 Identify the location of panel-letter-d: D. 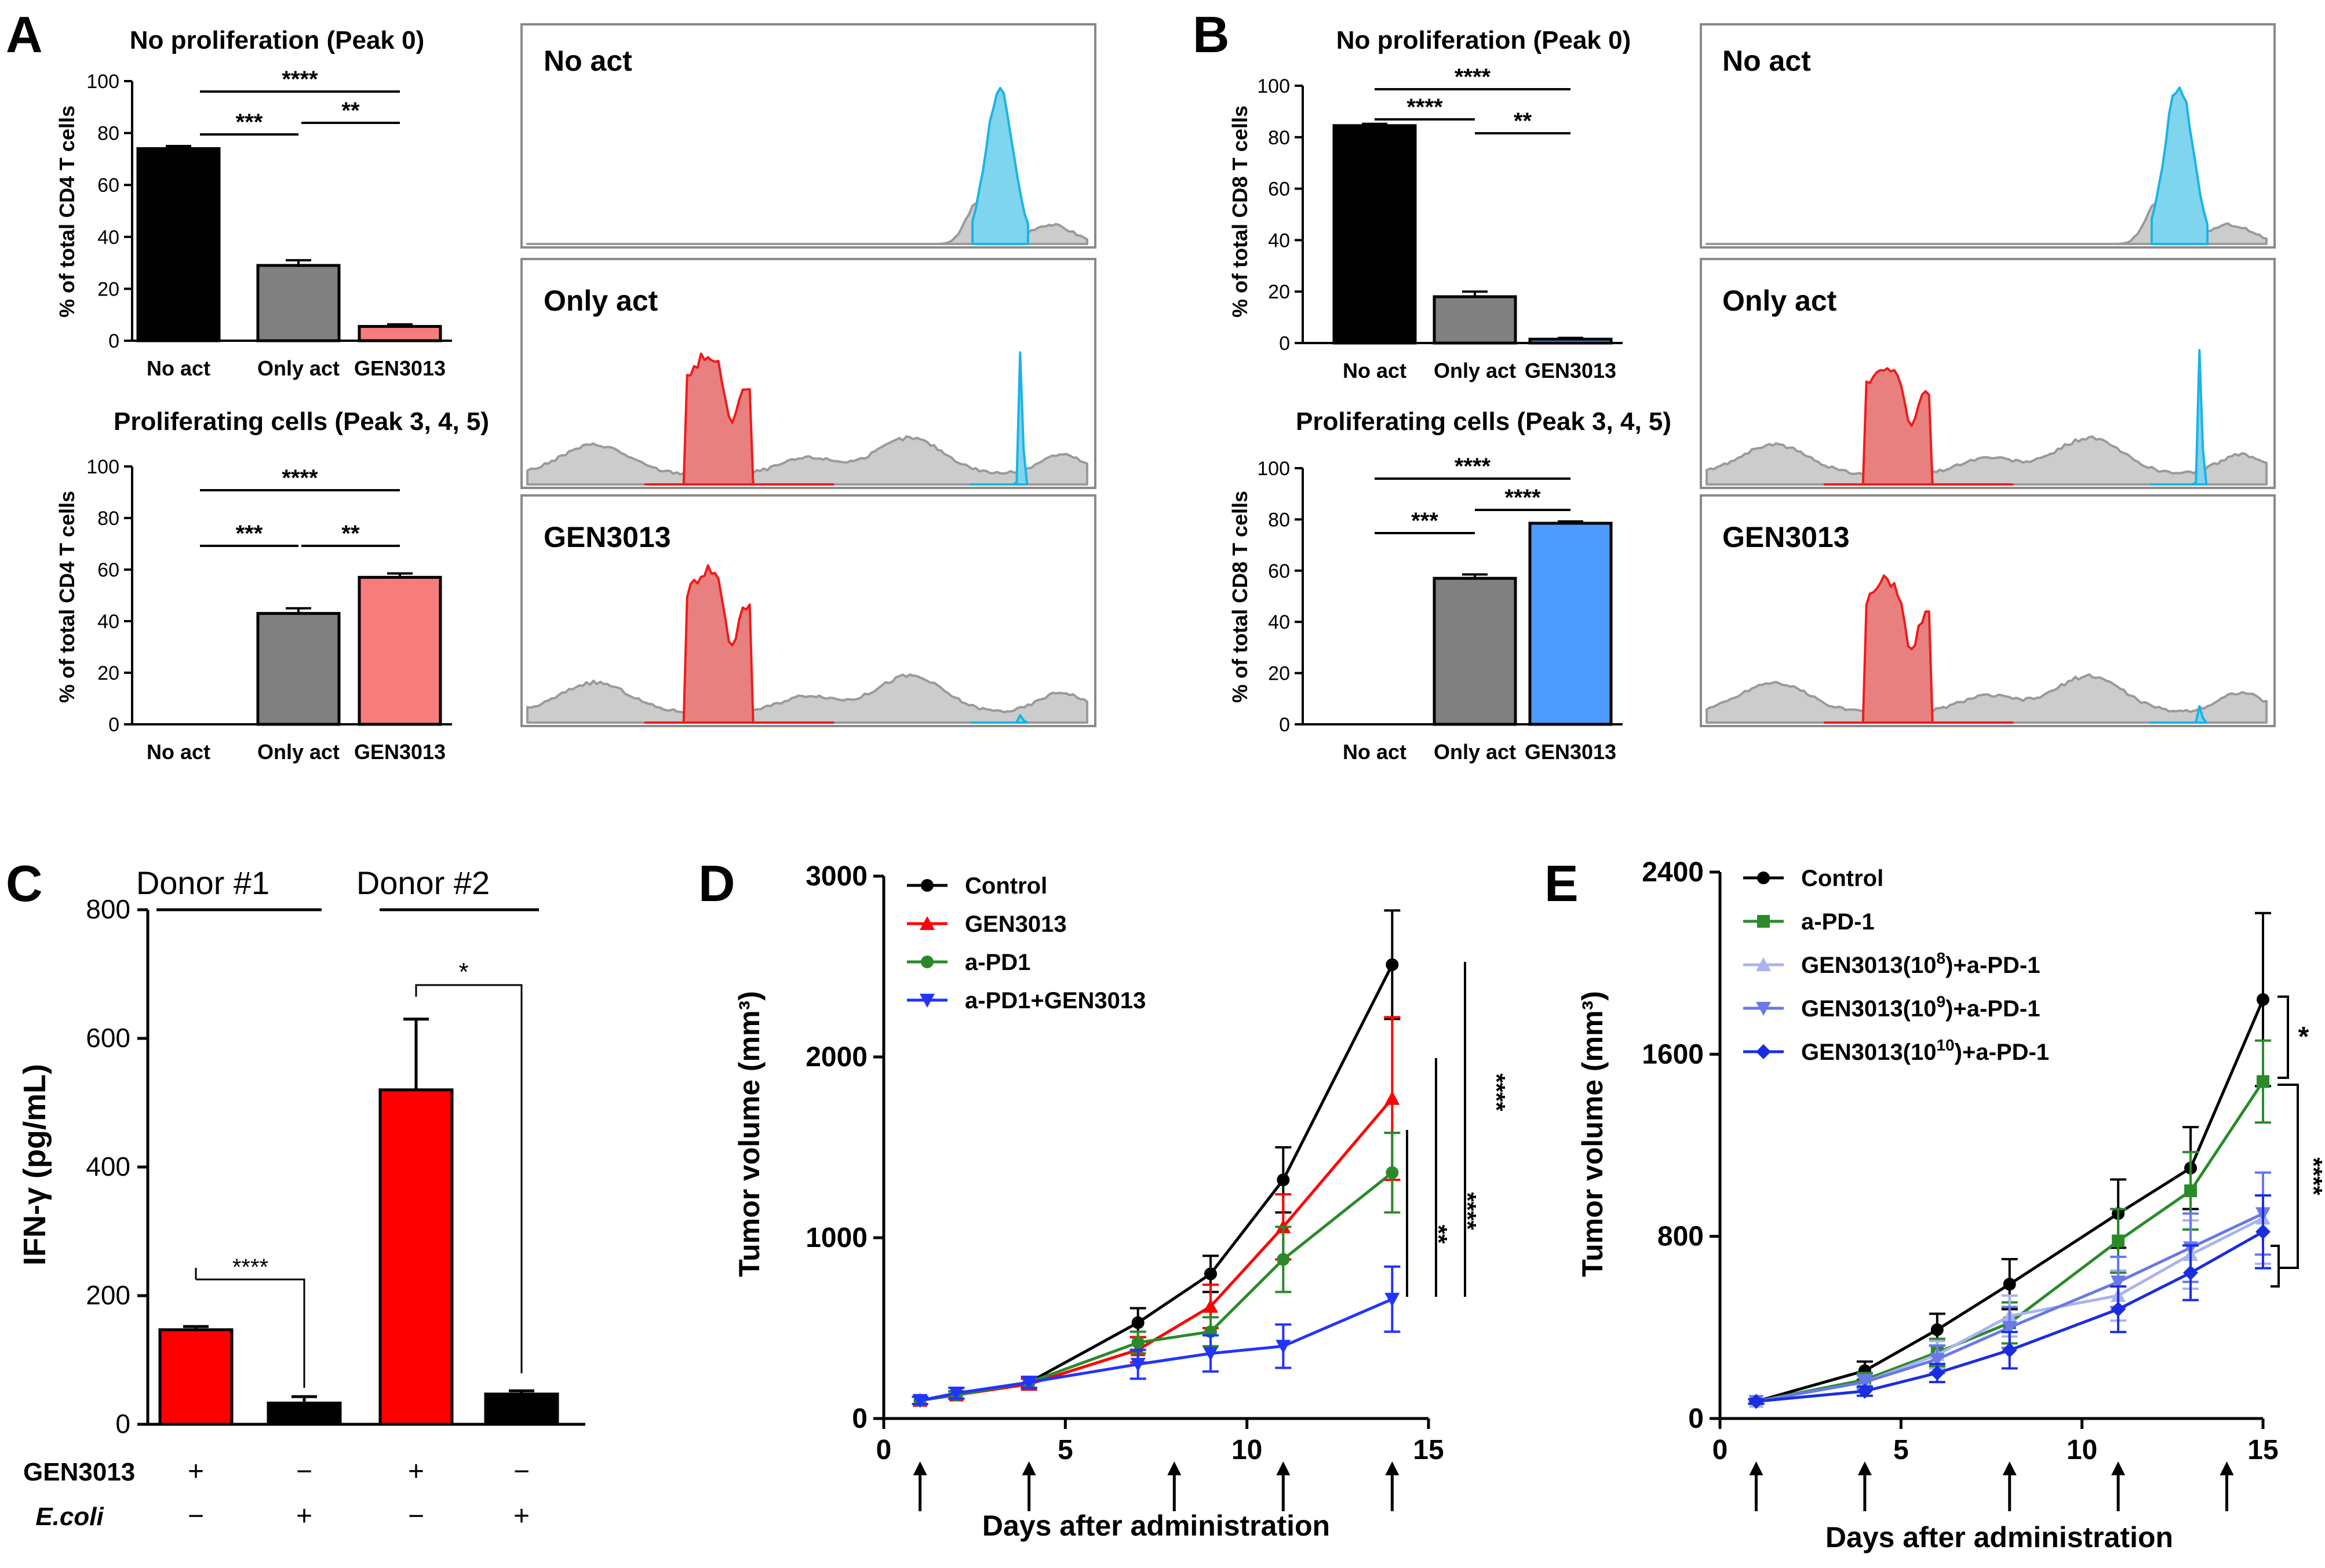
(717, 883).